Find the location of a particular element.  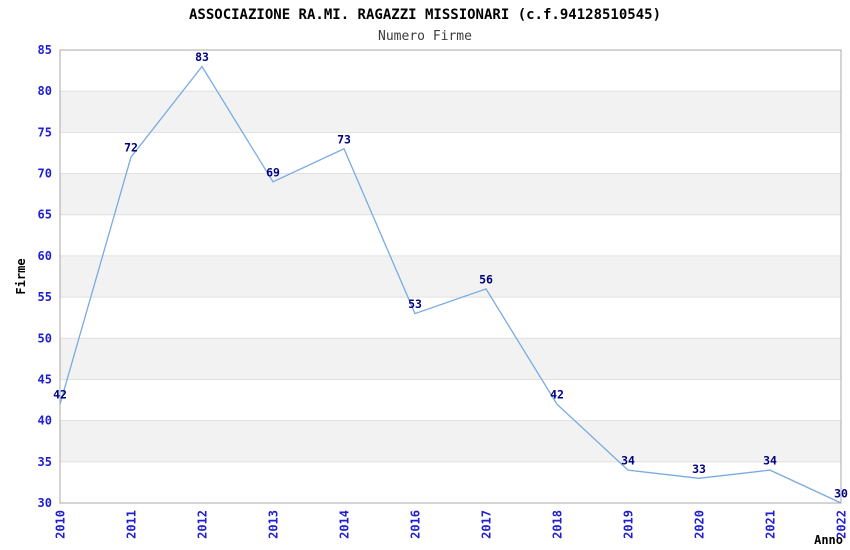

y-tick-label: 65 is located at coordinates (45, 215).